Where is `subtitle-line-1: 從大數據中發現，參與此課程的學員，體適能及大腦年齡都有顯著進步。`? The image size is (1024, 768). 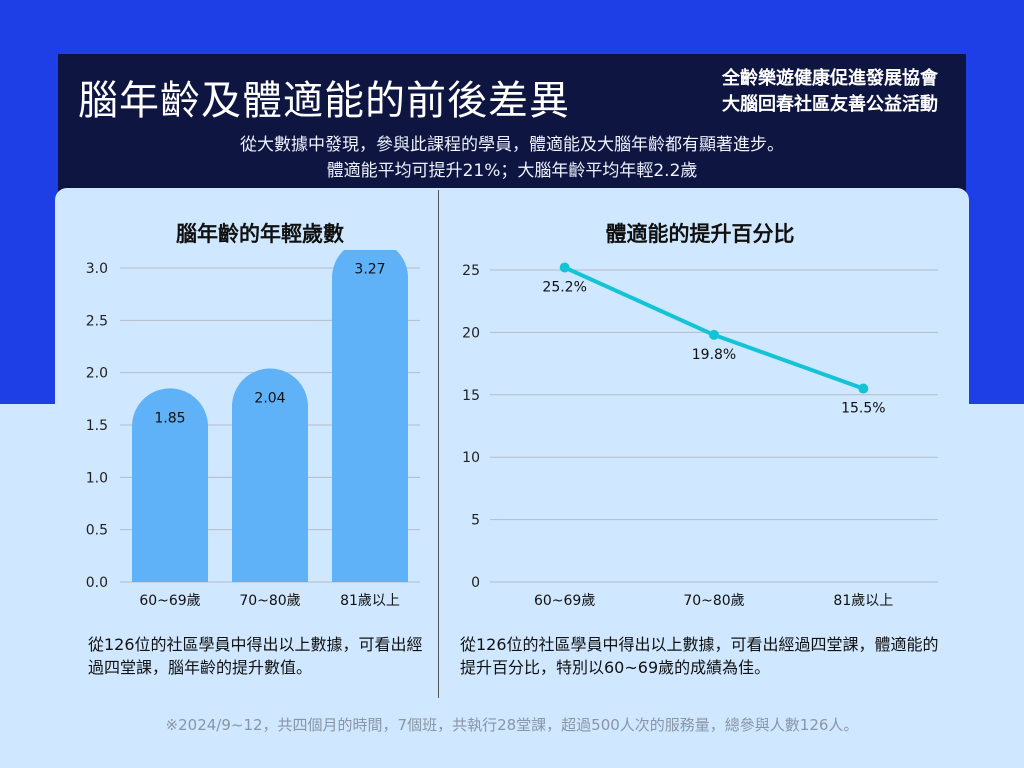 subtitle-line-1: 從大數據中發現，參與此課程的學員，體適能及大腦年齡都有顯著進步。 is located at coordinates (512, 145).